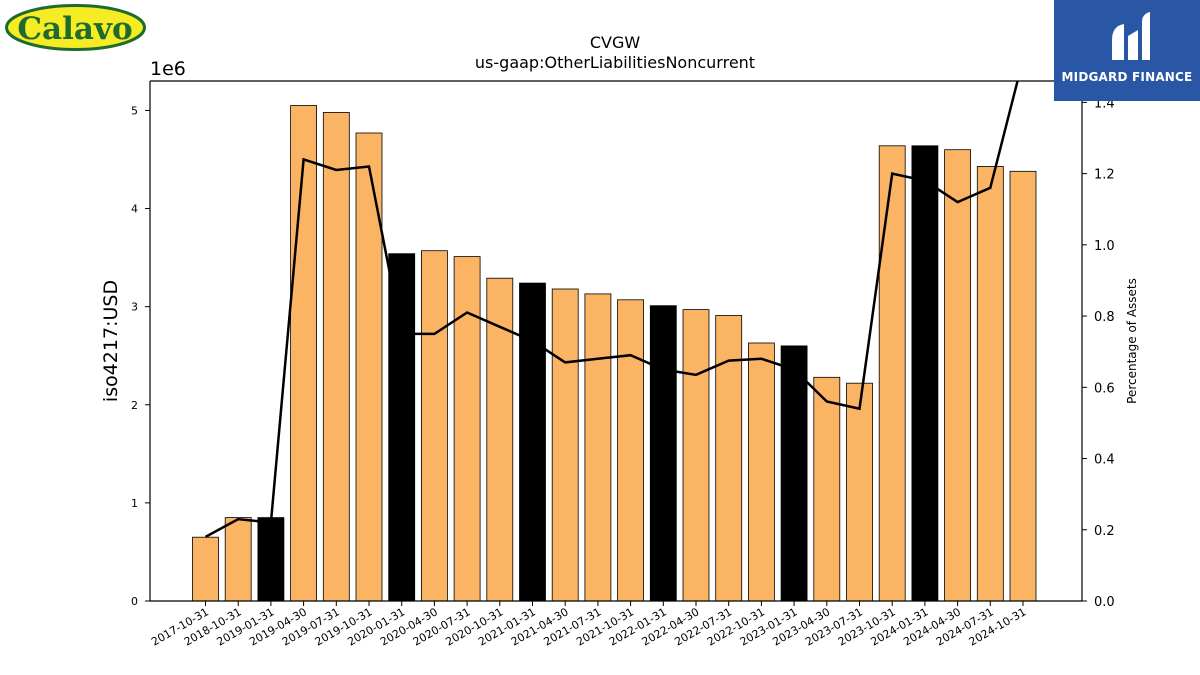 The width and height of the screenshot is (1200, 675). I want to click on midgard-finance-emblem, so click(1131, 36).